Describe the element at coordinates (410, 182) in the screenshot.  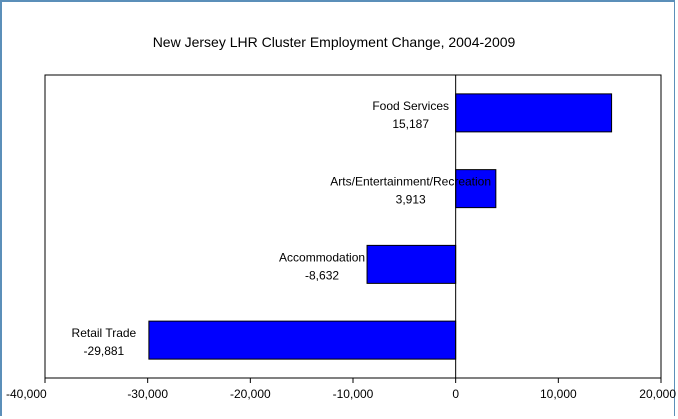
I see `bar-category-label: Arts/Entertainment/Recreation` at that location.